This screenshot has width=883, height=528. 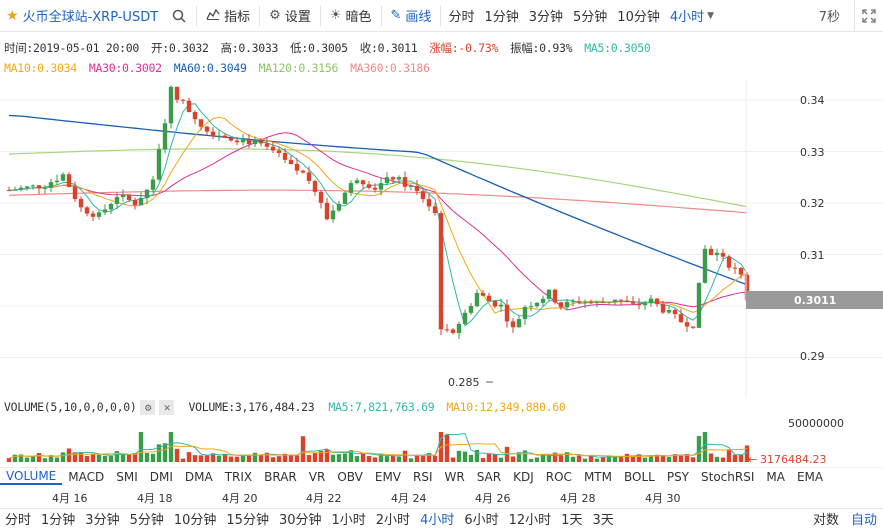 What do you see at coordinates (102, 520) in the screenshot?
I see `bottom-period-2: 3分钟` at bounding box center [102, 520].